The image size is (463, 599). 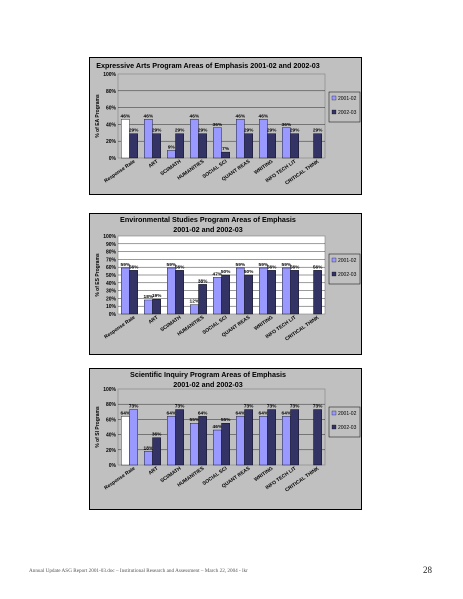 What do you see at coordinates (195, 302) in the screenshot?
I see `data-label: 12%` at bounding box center [195, 302].